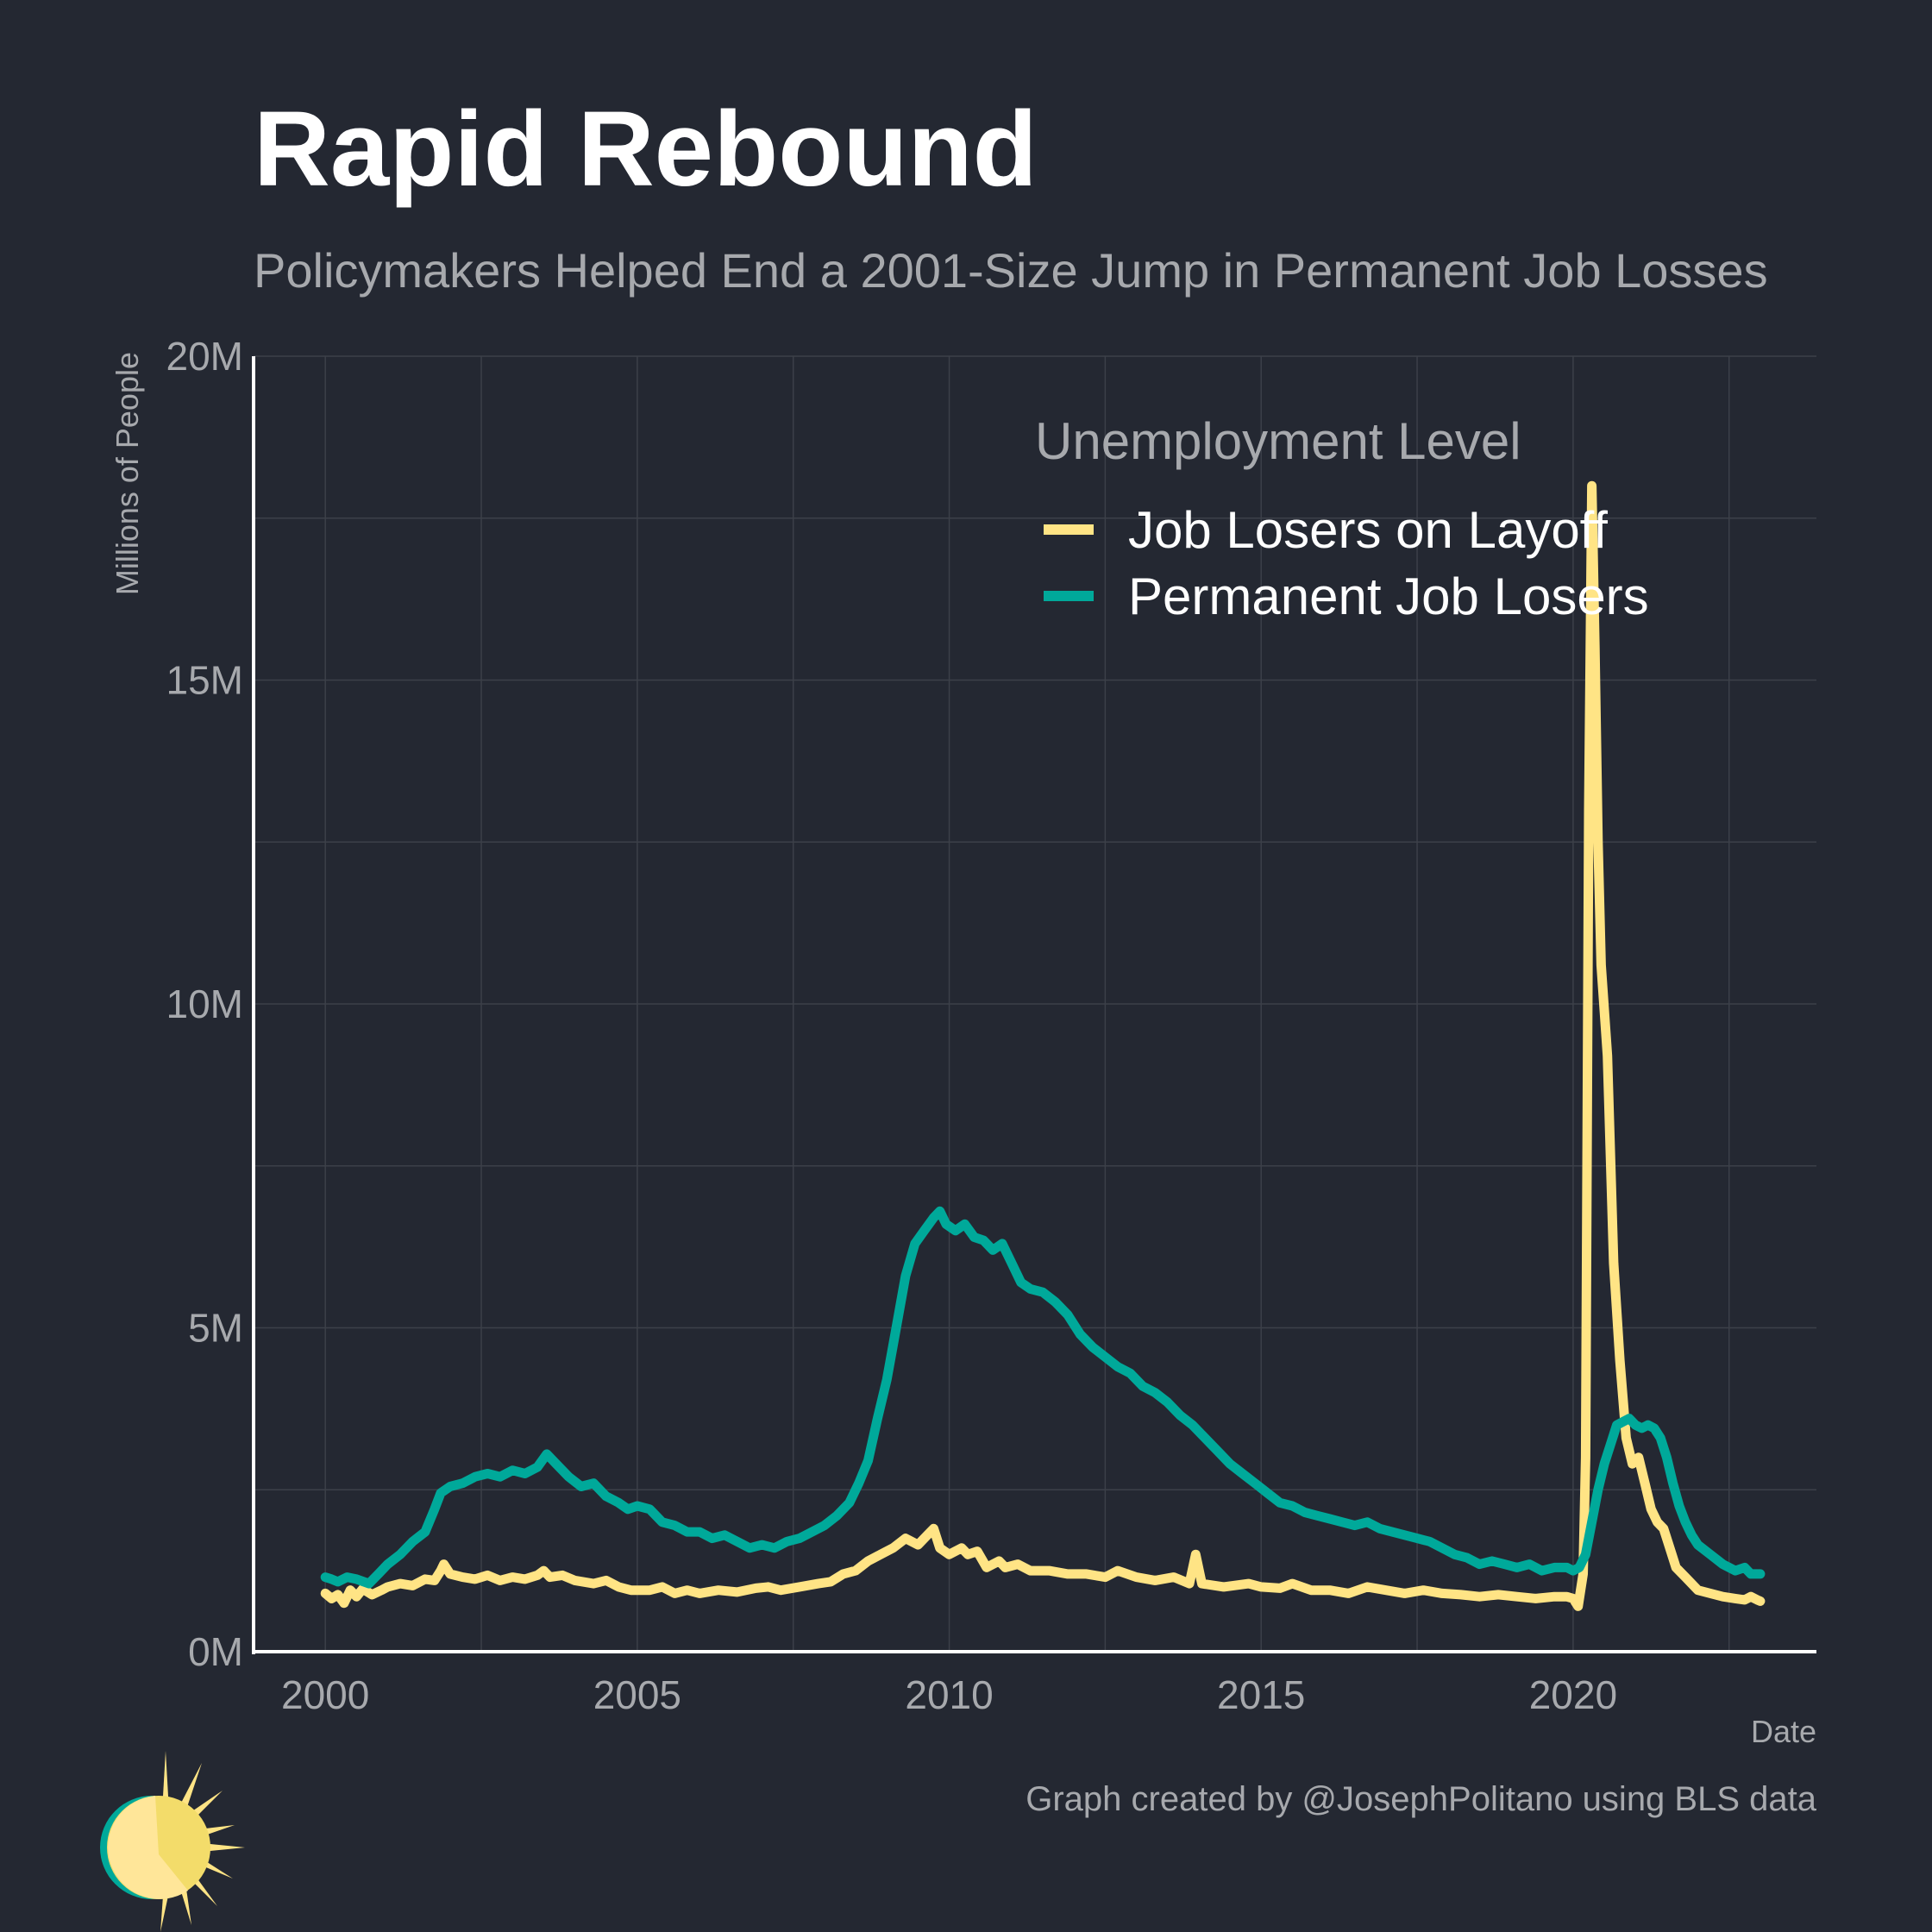 The width and height of the screenshot is (1932, 1932). I want to click on y-tick-label: 0M, so click(216, 1652).